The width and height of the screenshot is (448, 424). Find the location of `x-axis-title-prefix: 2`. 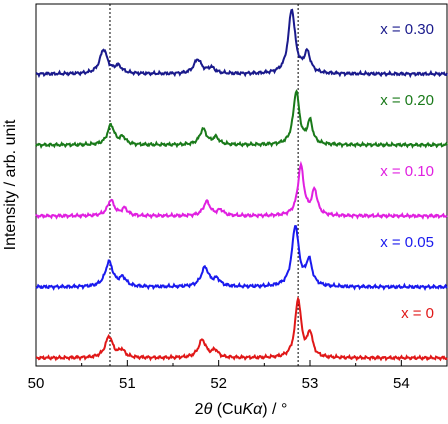

x-axis-title-prefix: 2 is located at coordinates (199, 409).